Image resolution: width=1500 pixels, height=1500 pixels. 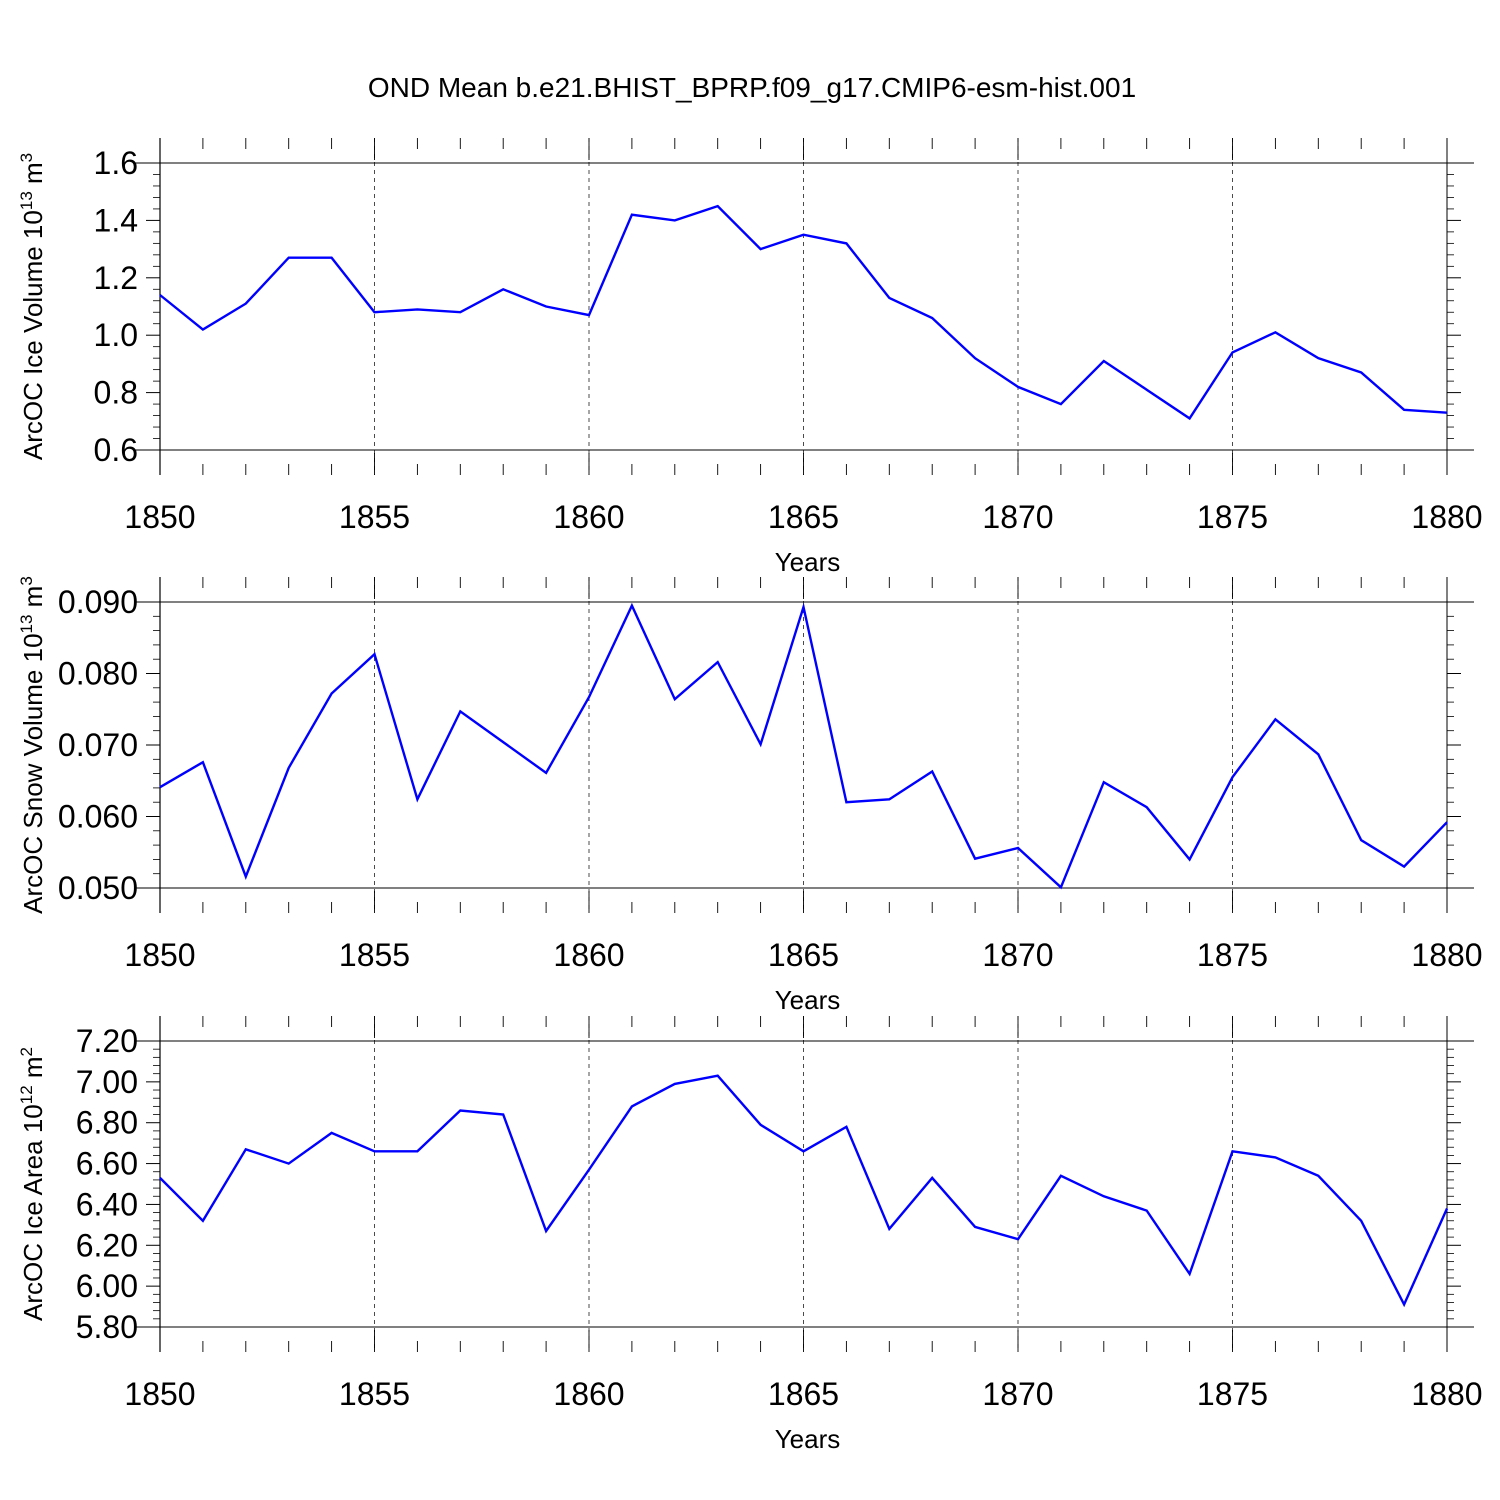 What do you see at coordinates (107, 1245) in the screenshot?
I see `y-tick-label: 6.20` at bounding box center [107, 1245].